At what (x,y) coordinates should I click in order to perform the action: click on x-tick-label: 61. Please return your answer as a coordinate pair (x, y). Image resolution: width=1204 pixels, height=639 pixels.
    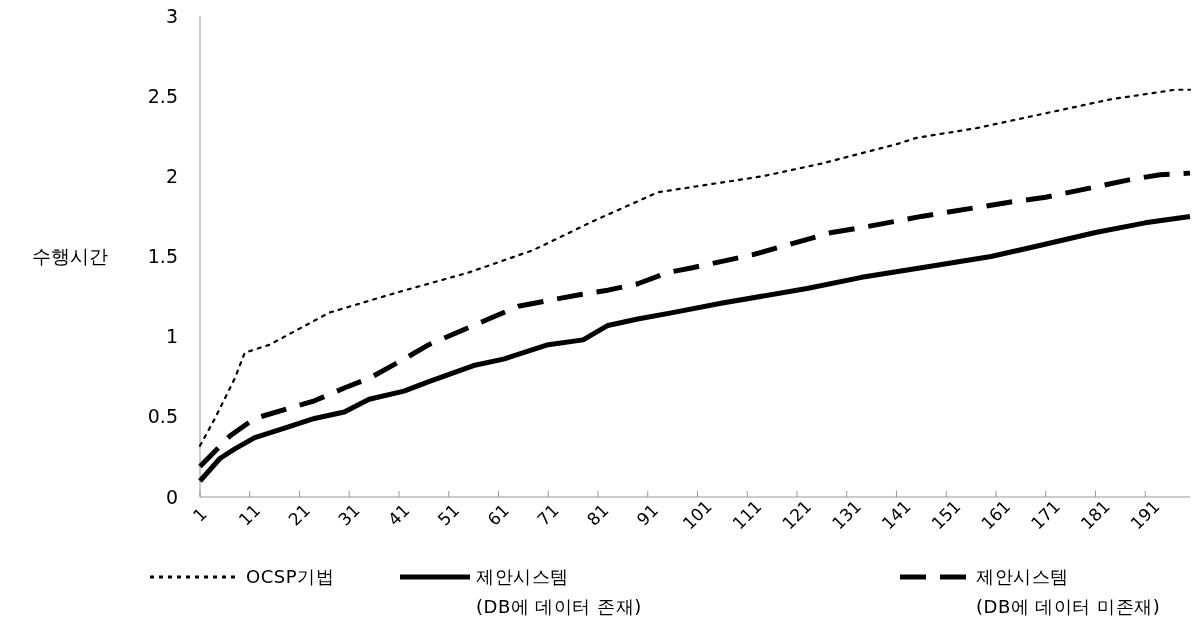
    Looking at the image, I should click on (498, 515).